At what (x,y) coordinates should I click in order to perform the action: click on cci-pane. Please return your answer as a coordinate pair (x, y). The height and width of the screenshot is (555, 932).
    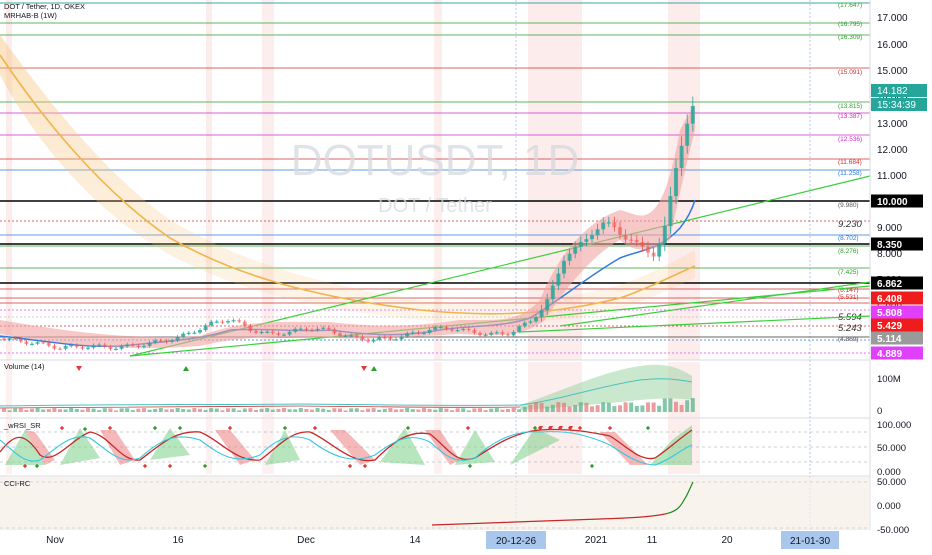
    Looking at the image, I should click on (435, 503).